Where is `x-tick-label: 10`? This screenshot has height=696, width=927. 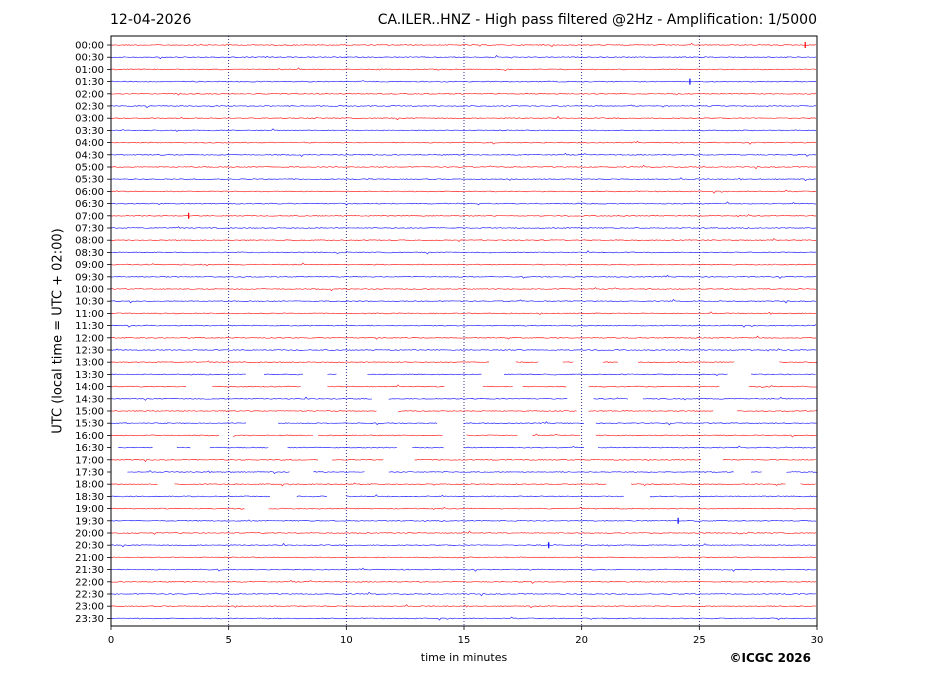 x-tick-label: 10 is located at coordinates (346, 640).